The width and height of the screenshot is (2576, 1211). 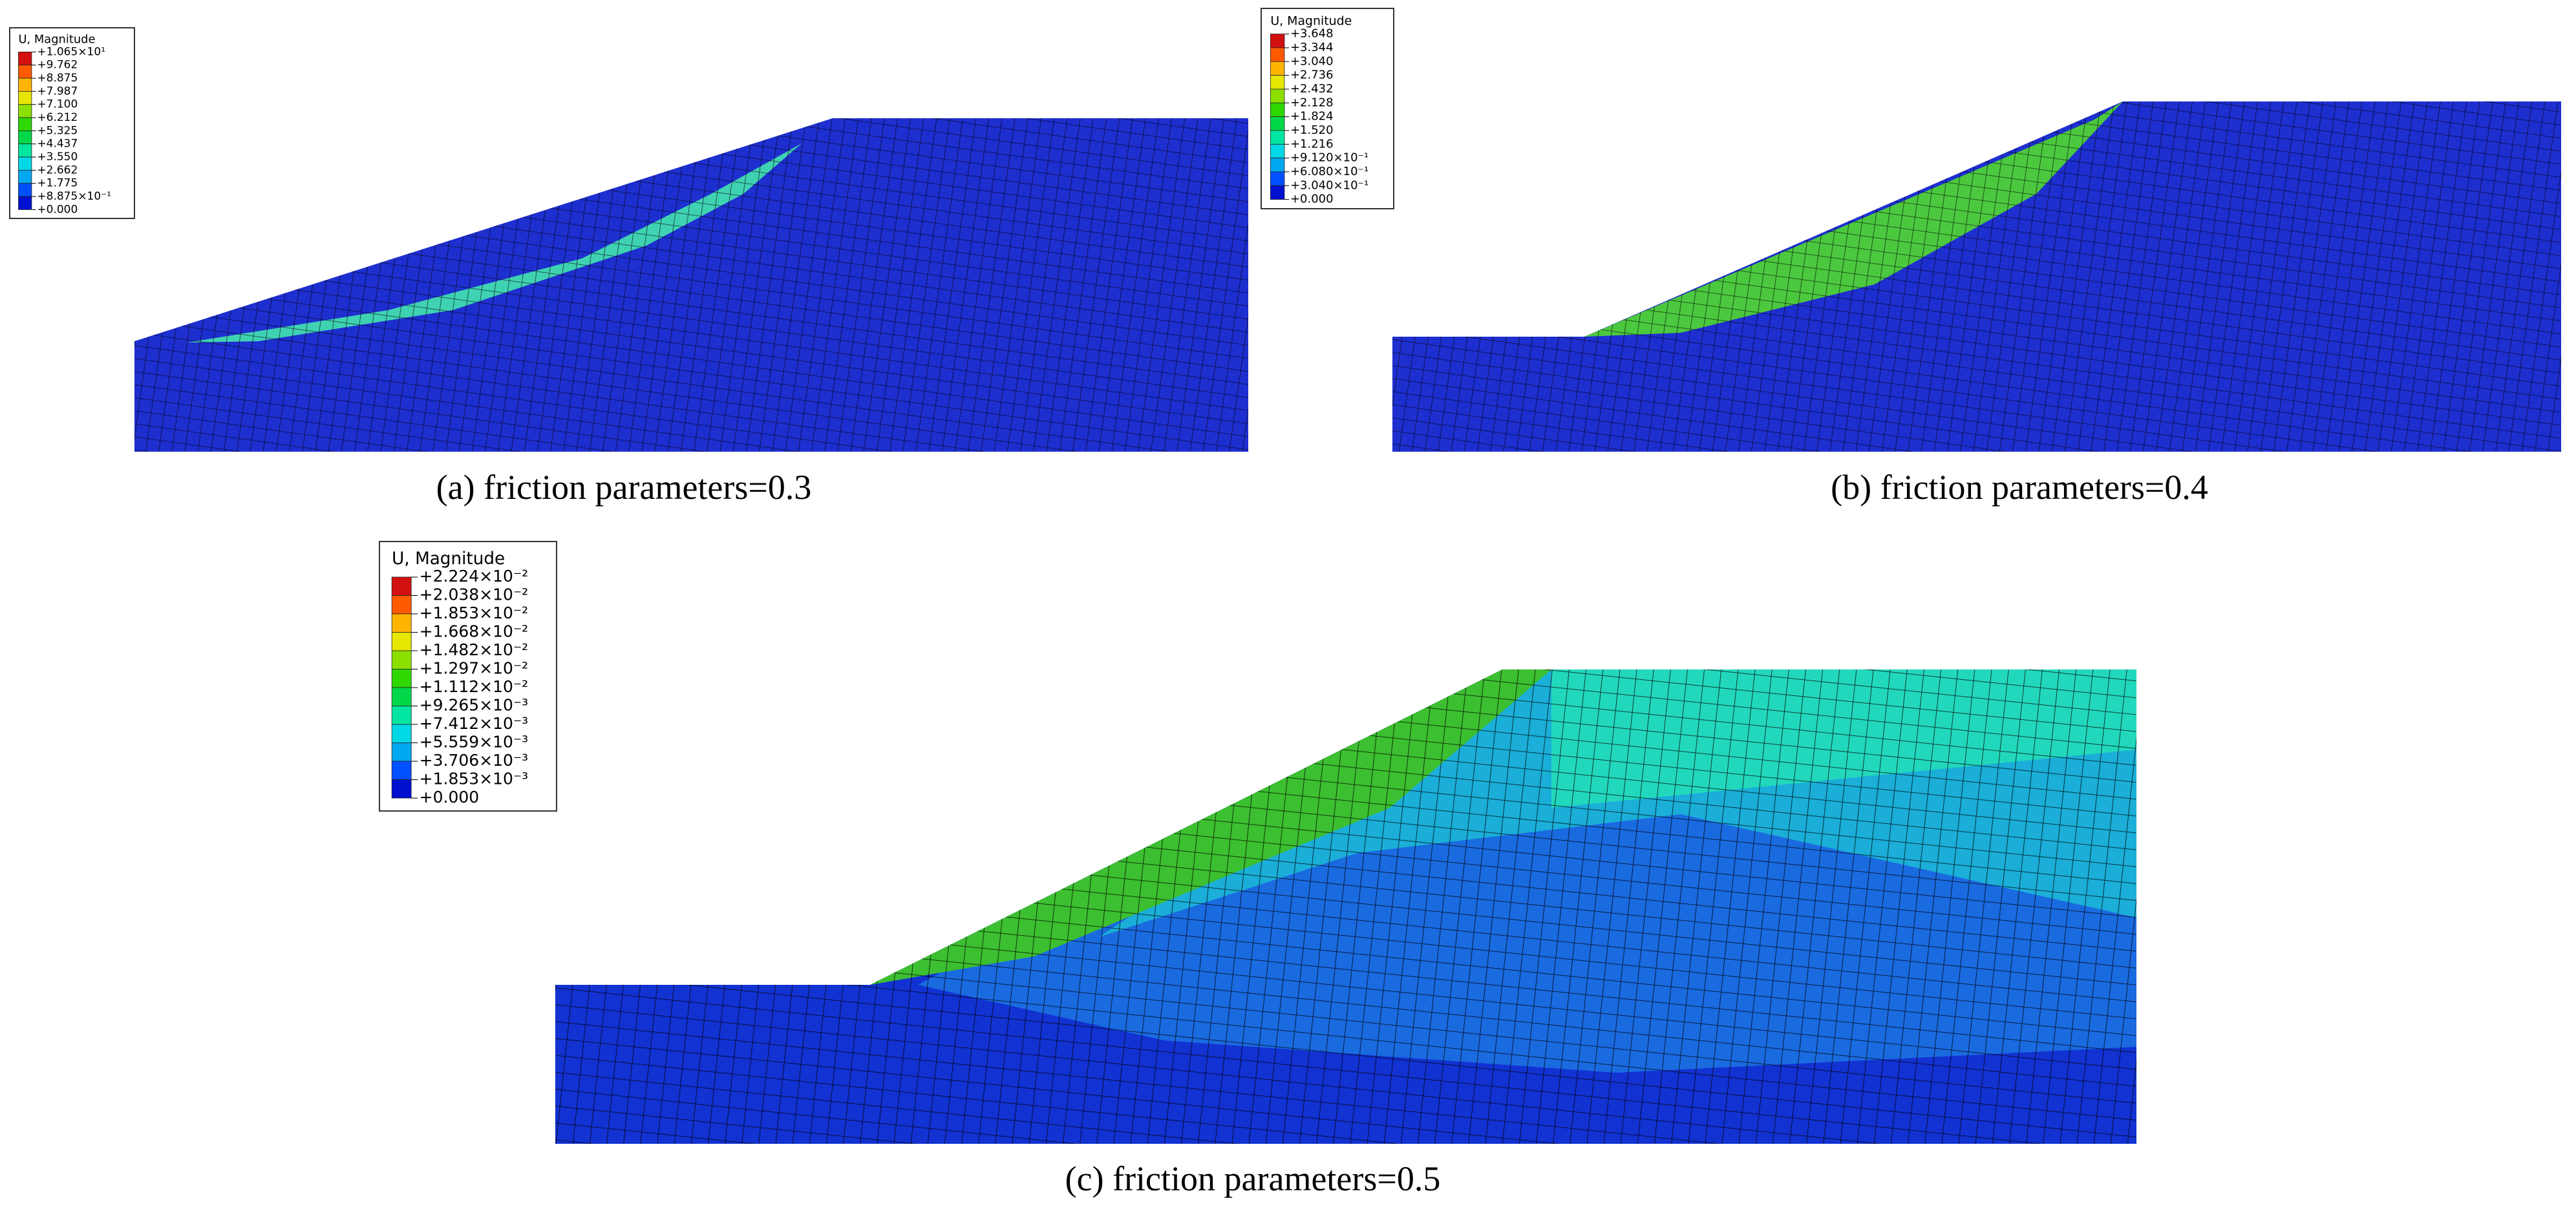 I want to click on caption: (b) friction parameters=0.4, so click(x=2019, y=487).